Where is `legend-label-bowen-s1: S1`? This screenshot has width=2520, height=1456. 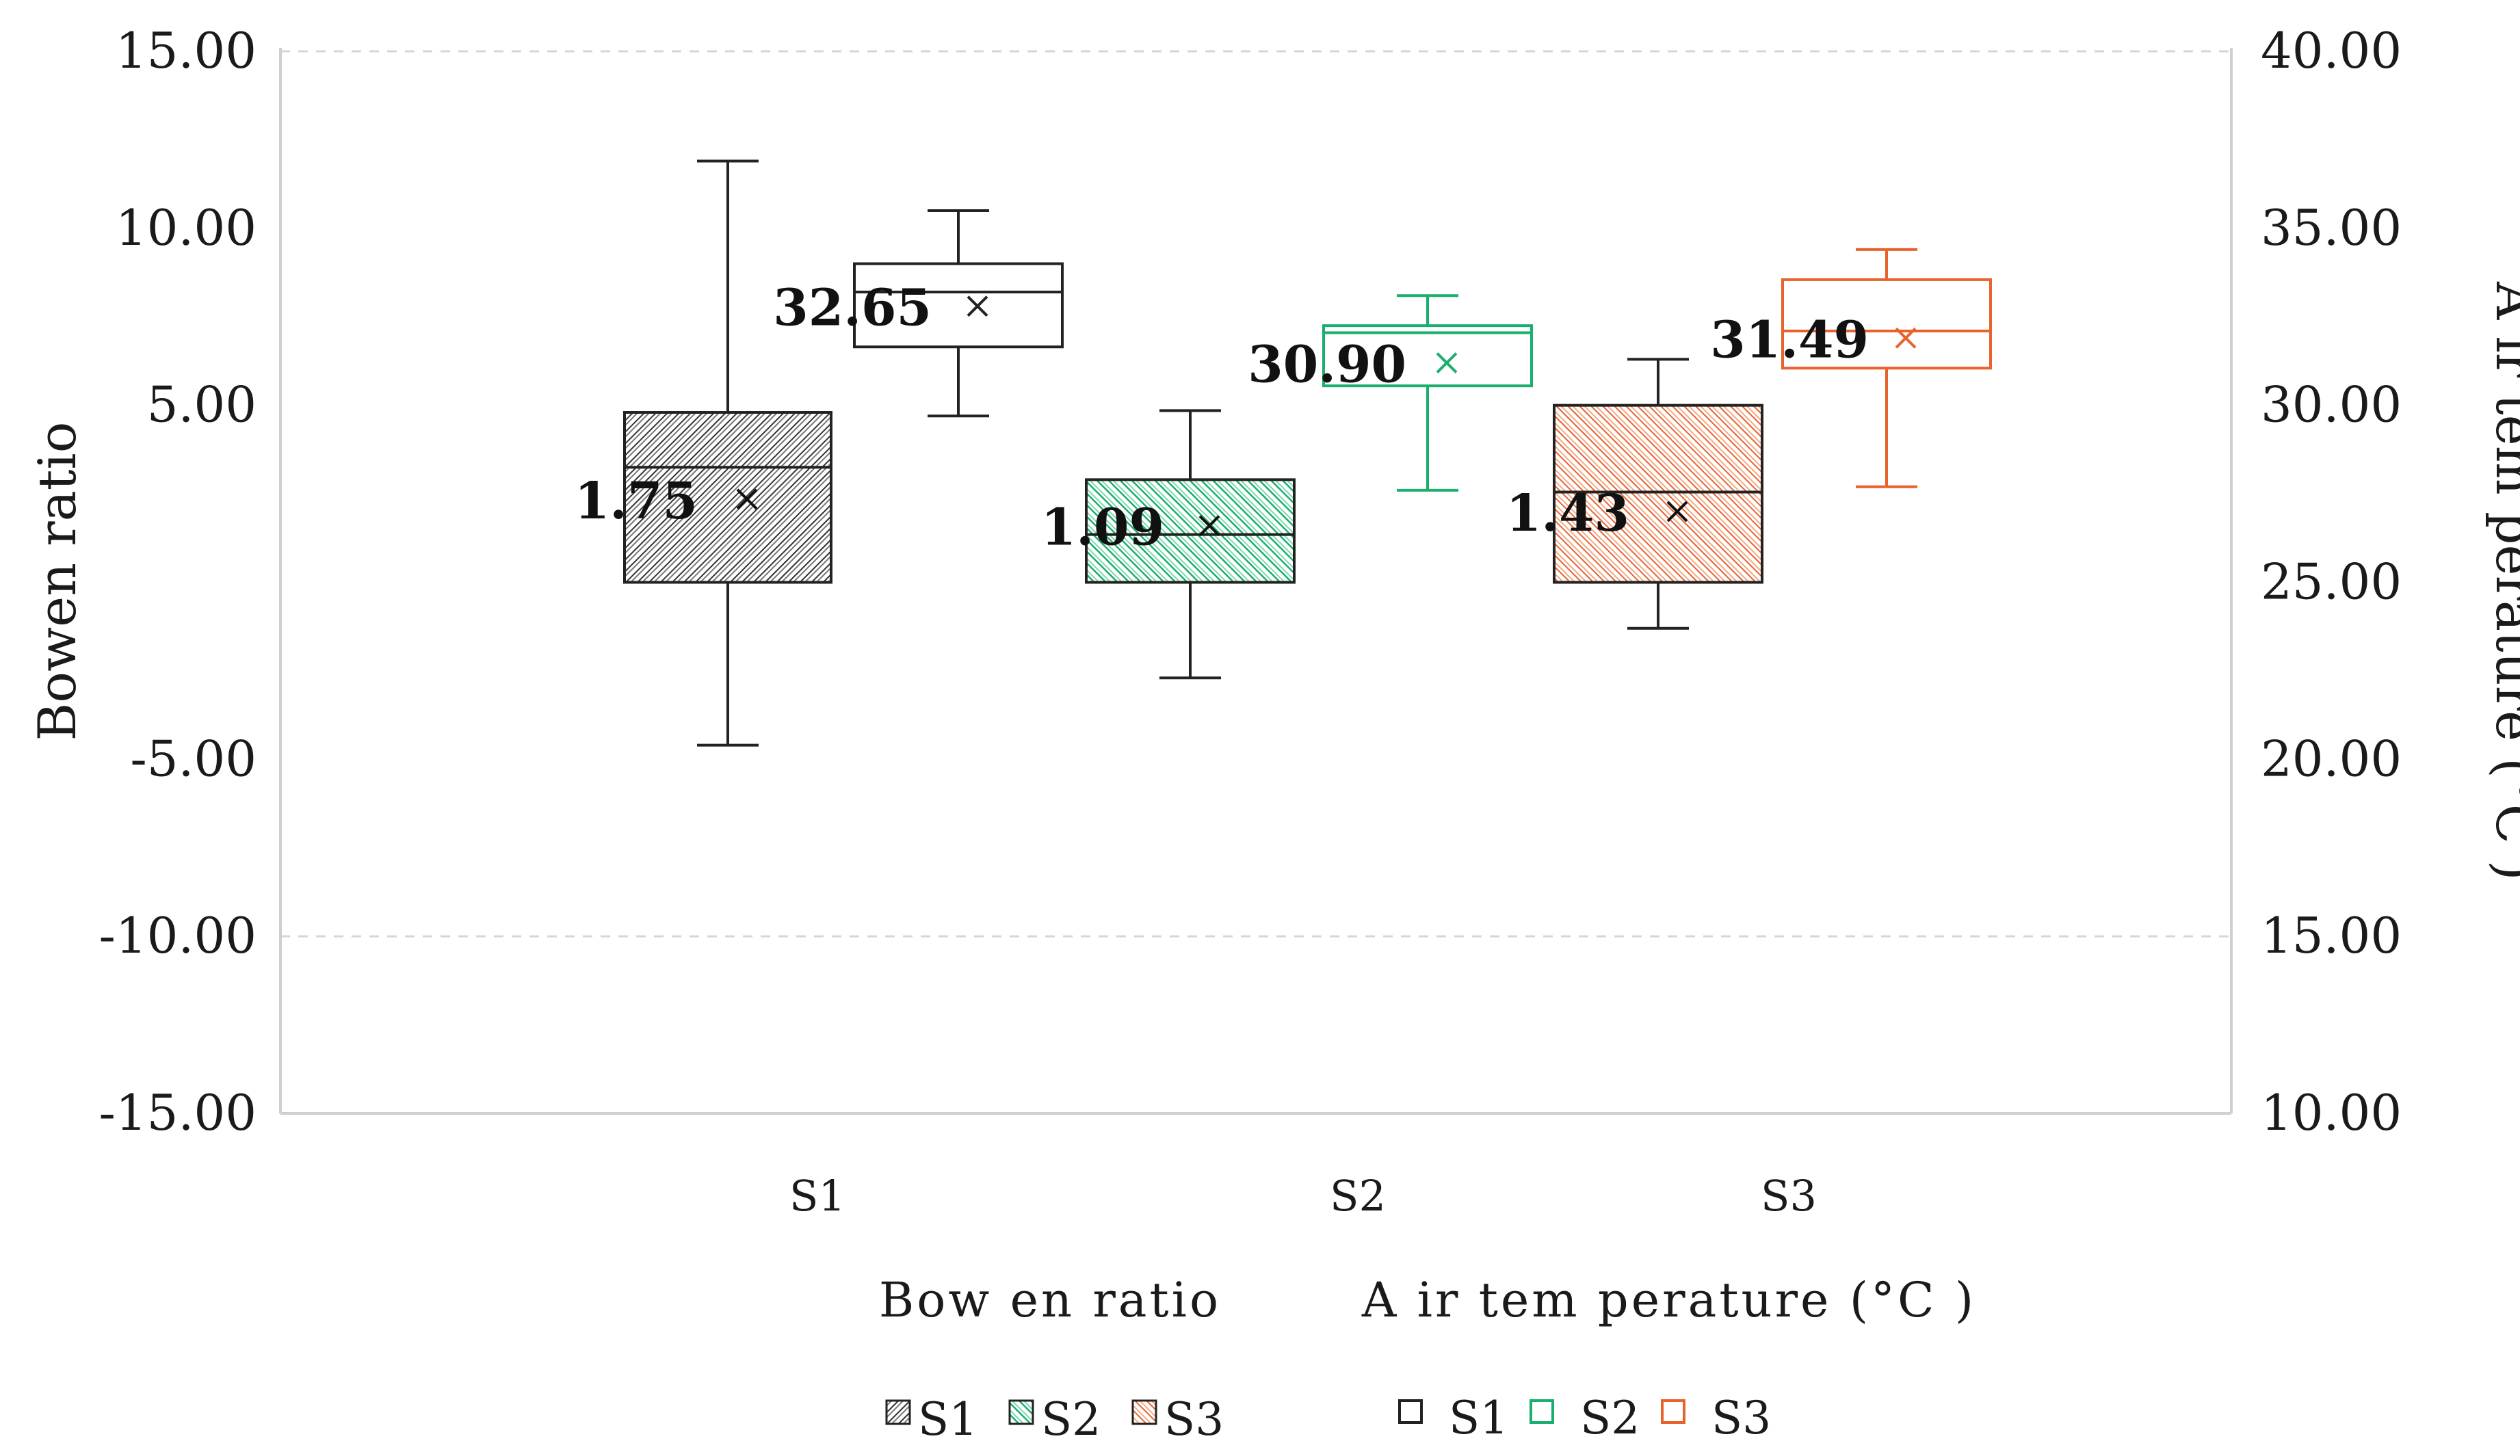 legend-label-bowen-s1: S1 is located at coordinates (947, 1419).